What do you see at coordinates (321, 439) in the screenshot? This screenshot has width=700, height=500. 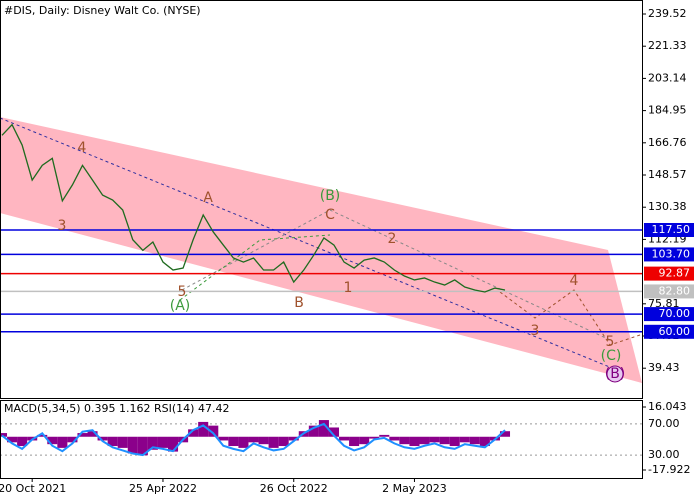 I see `indicator-frame` at bounding box center [321, 439].